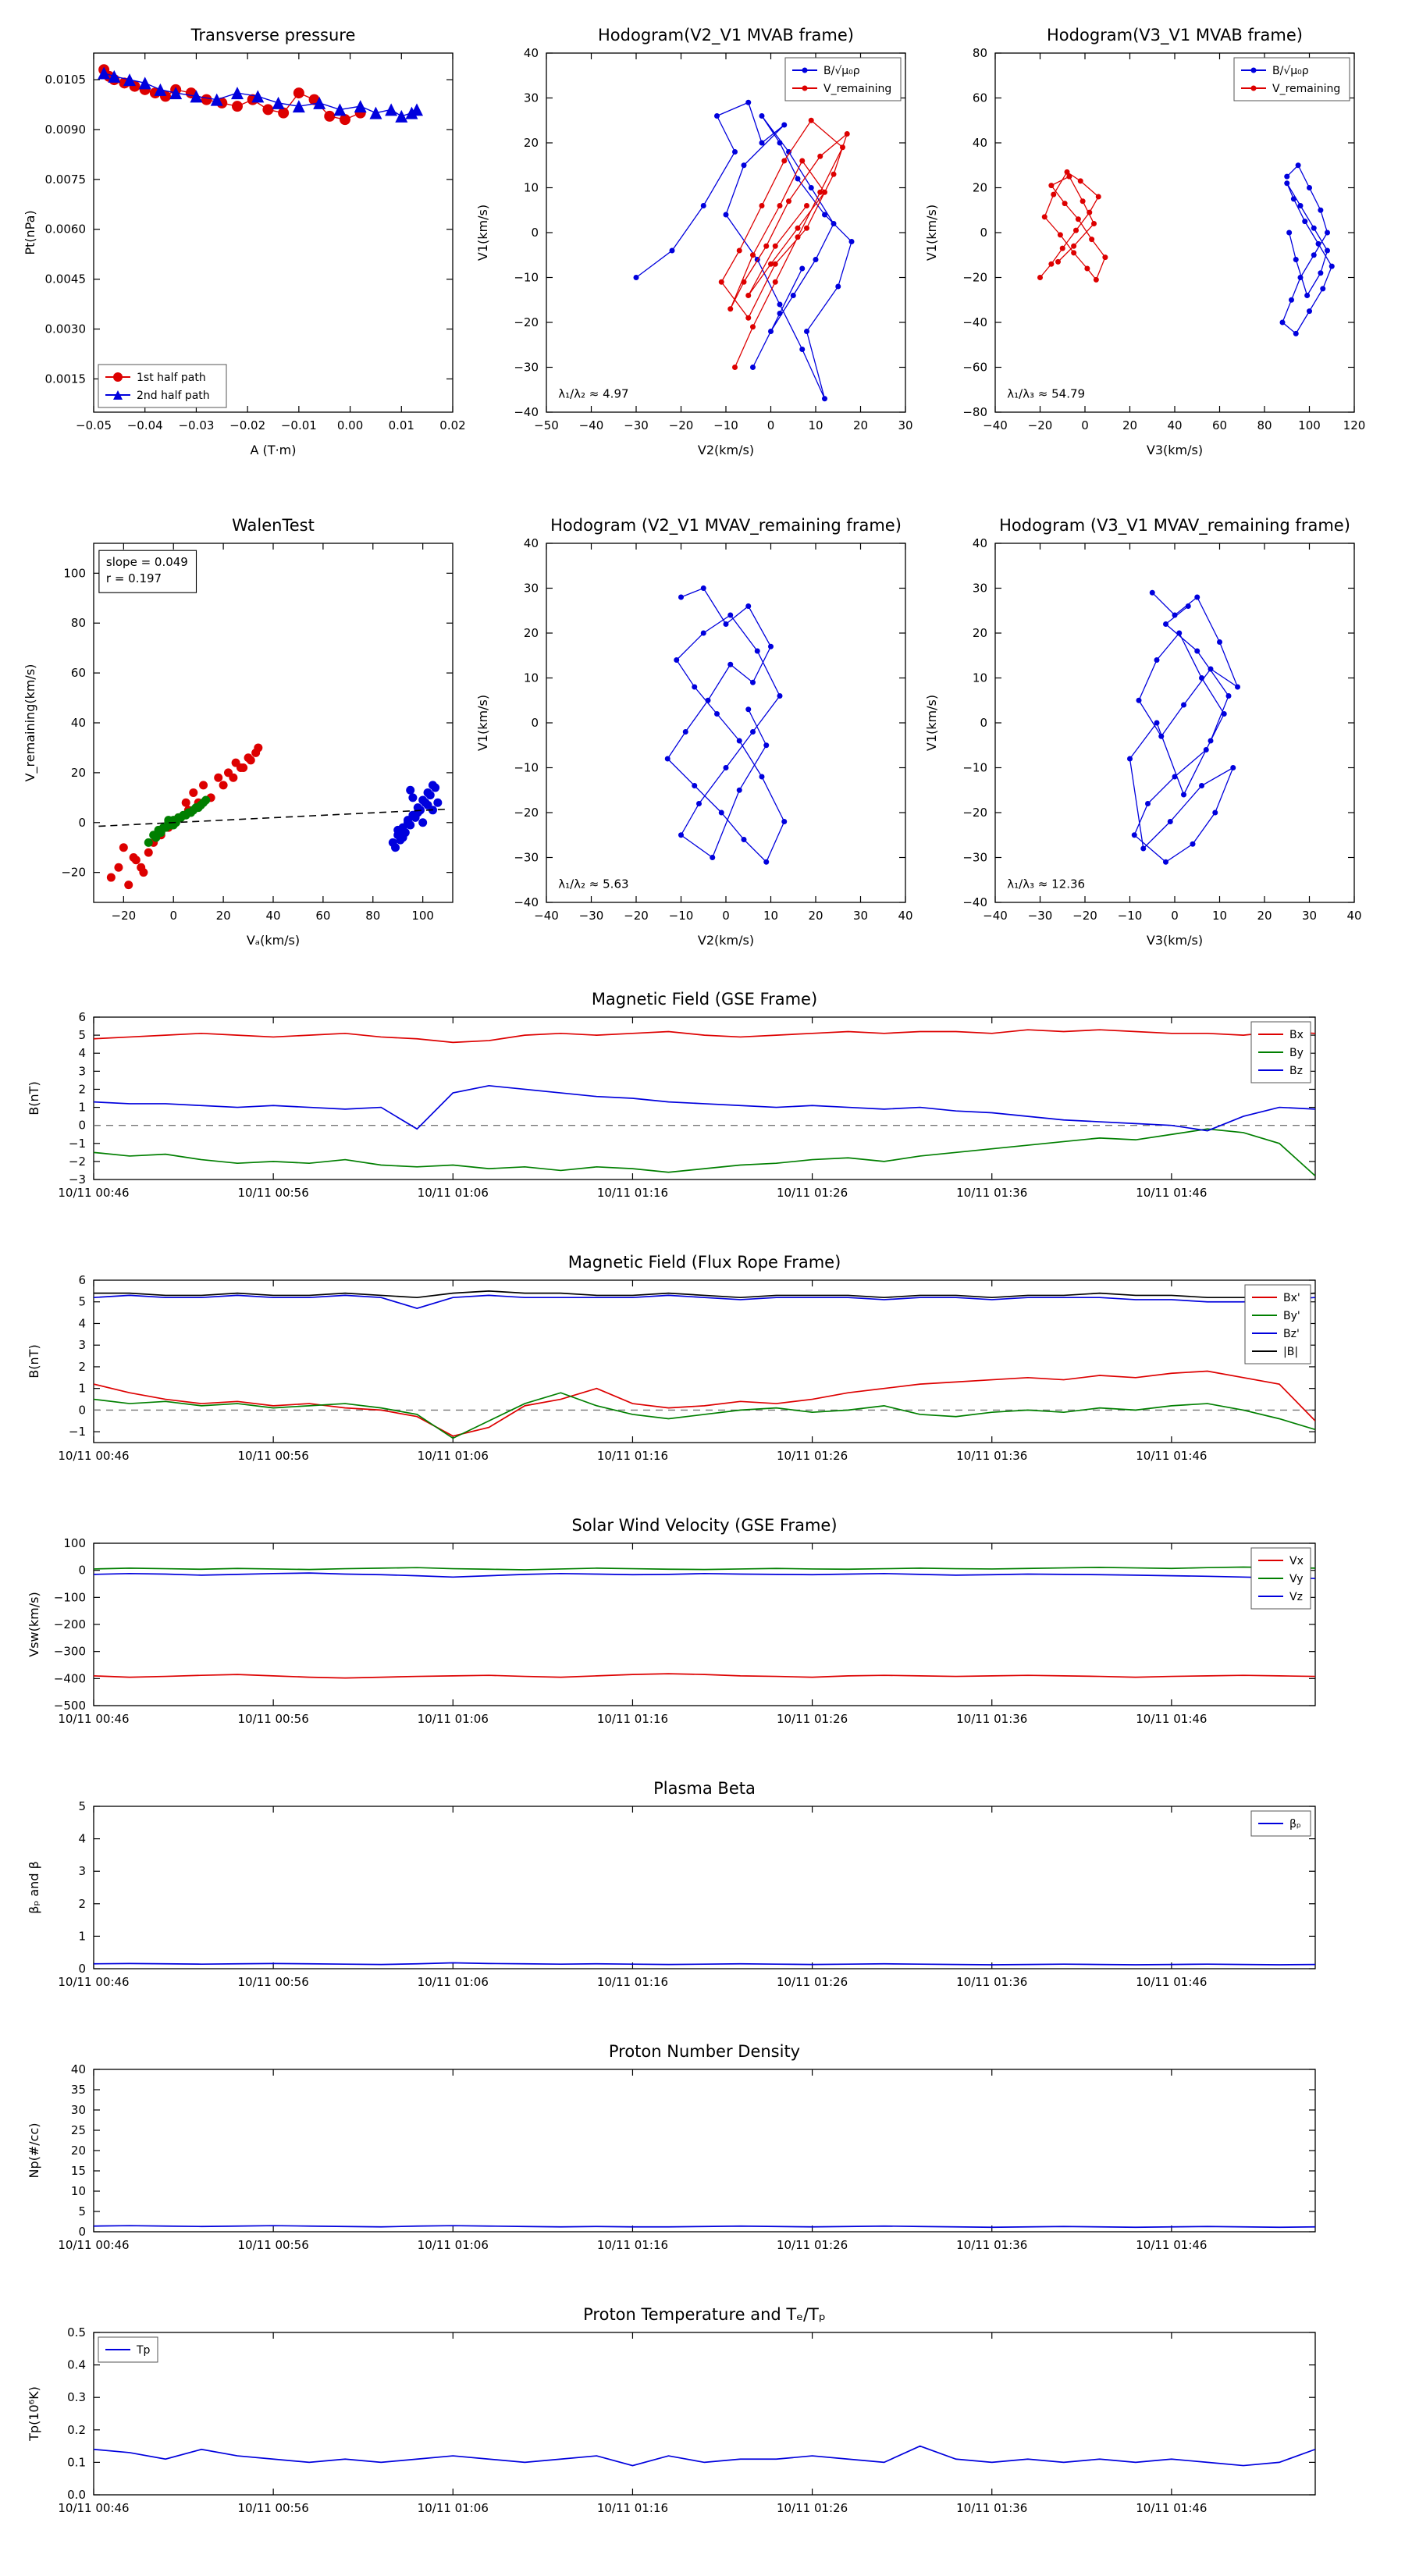 This screenshot has width=1405, height=2576. Describe the element at coordinates (726, 450) in the screenshot. I see `x-axis-label: V2(km/s)` at that location.